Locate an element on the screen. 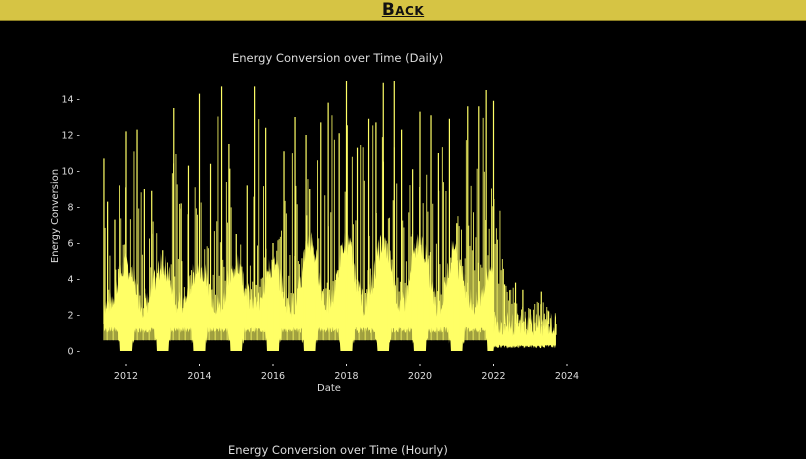  y-tick-label: 4 - is located at coordinates (74, 280).